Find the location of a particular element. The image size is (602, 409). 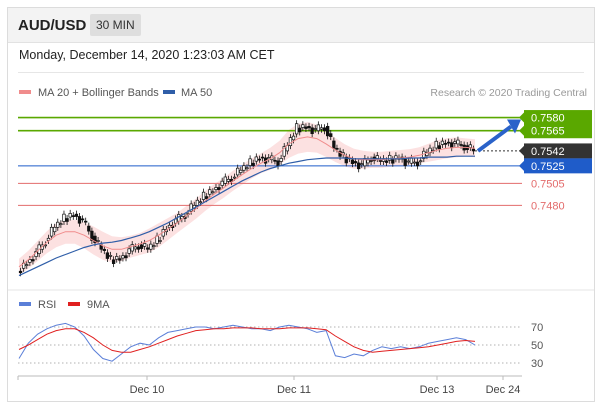

forecast-arrow-shaft is located at coordinates (494, 138).